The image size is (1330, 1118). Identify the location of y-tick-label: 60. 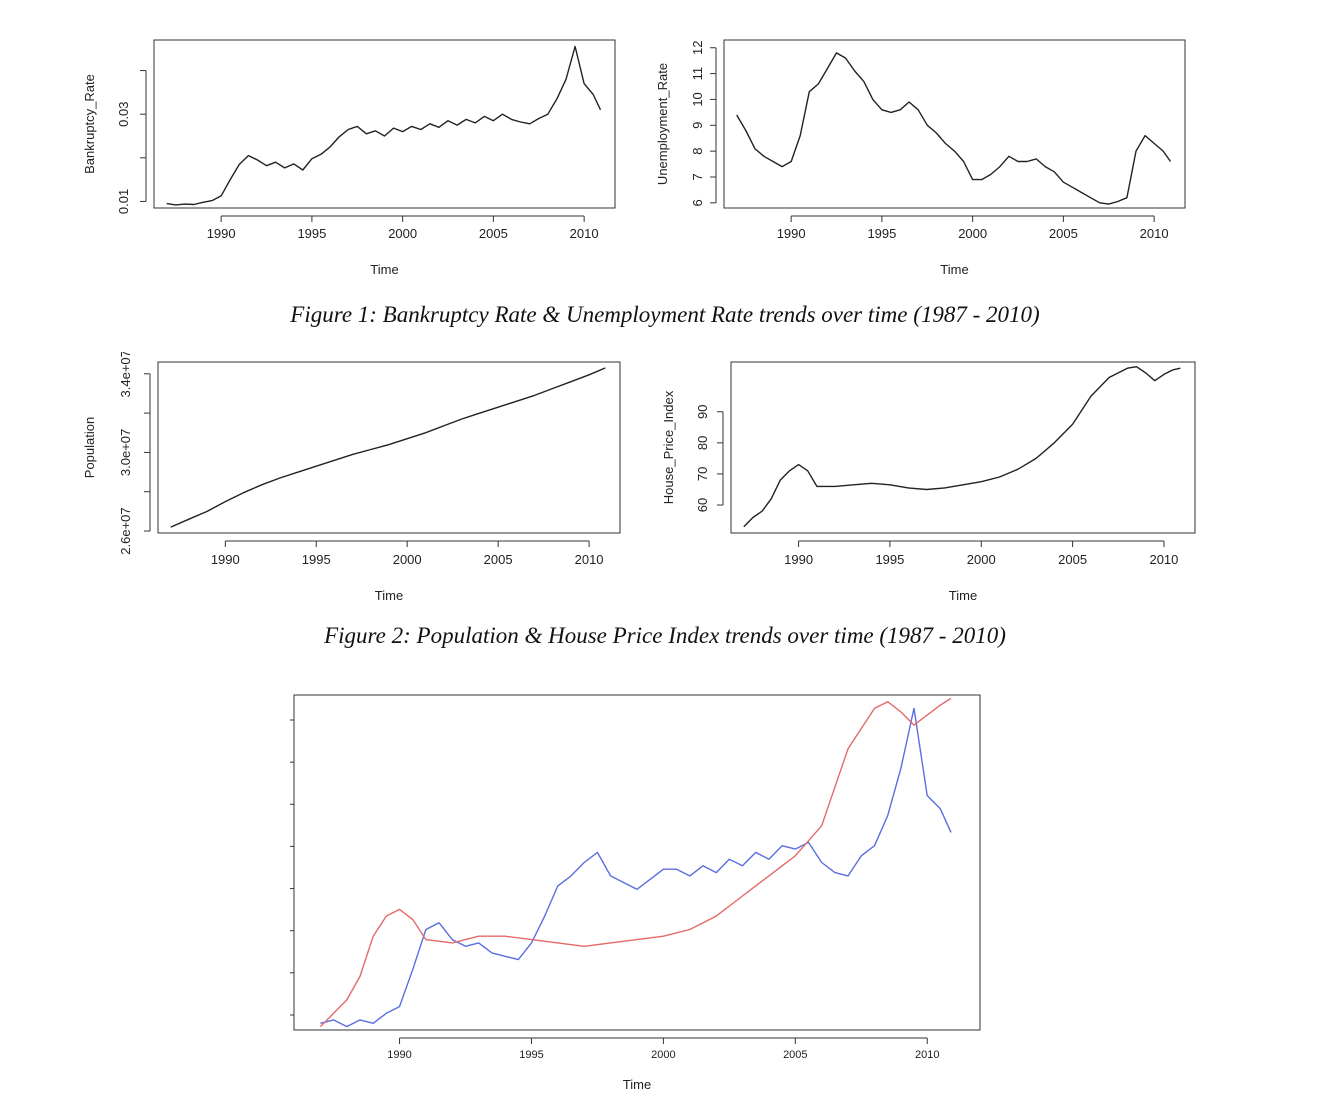
(702, 505).